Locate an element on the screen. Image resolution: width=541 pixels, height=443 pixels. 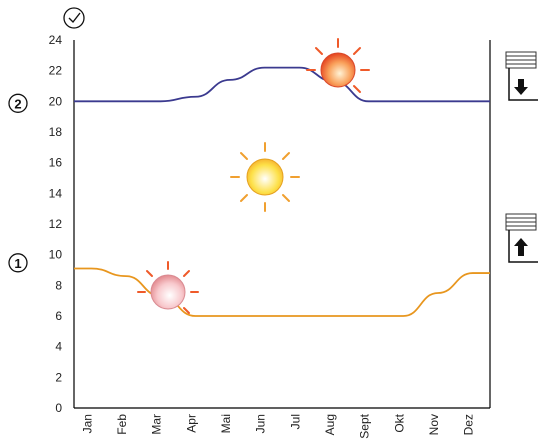
clock-check-icon is located at coordinates (74, 18).